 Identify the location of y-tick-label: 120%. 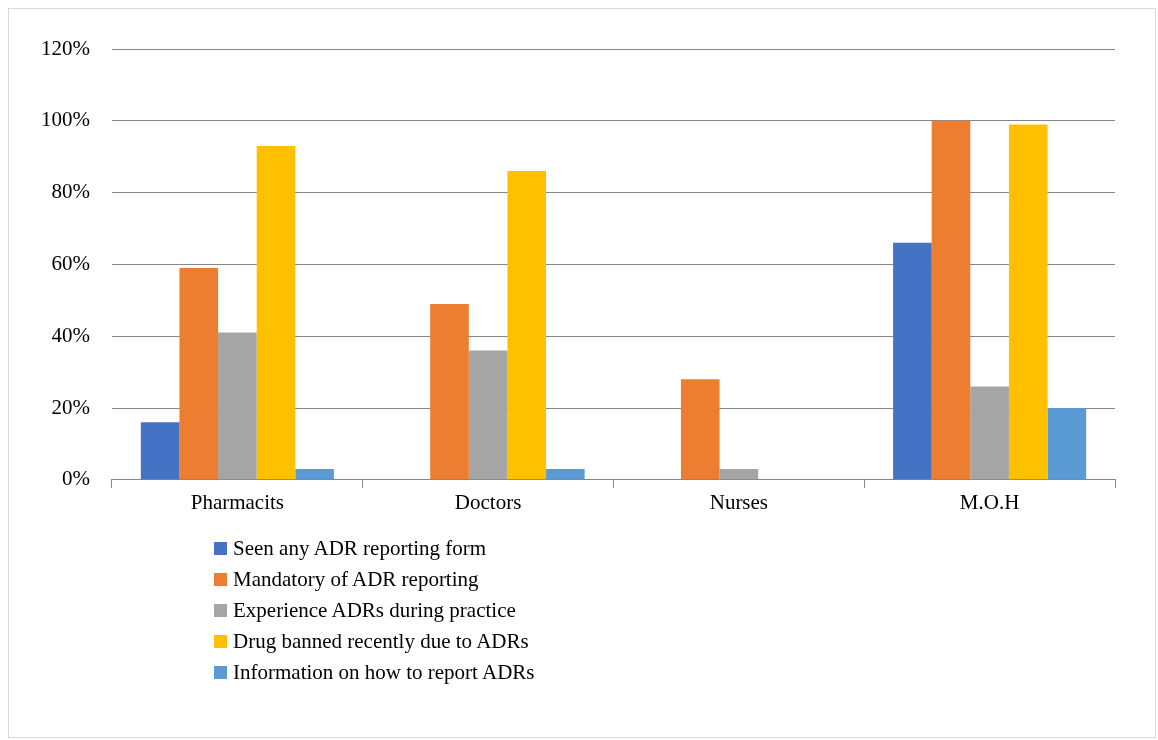
(65, 47).